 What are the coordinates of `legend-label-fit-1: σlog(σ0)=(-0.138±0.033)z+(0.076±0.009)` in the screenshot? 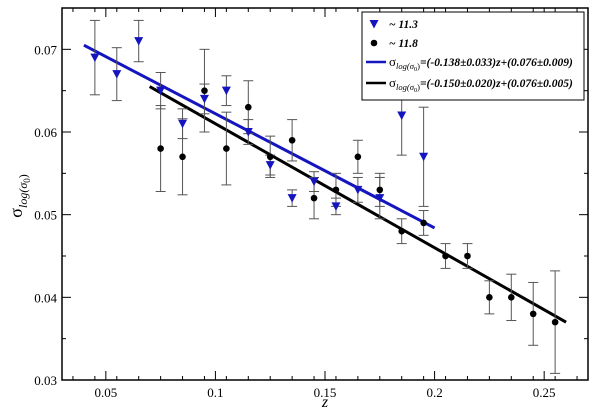 It's located at (481, 63).